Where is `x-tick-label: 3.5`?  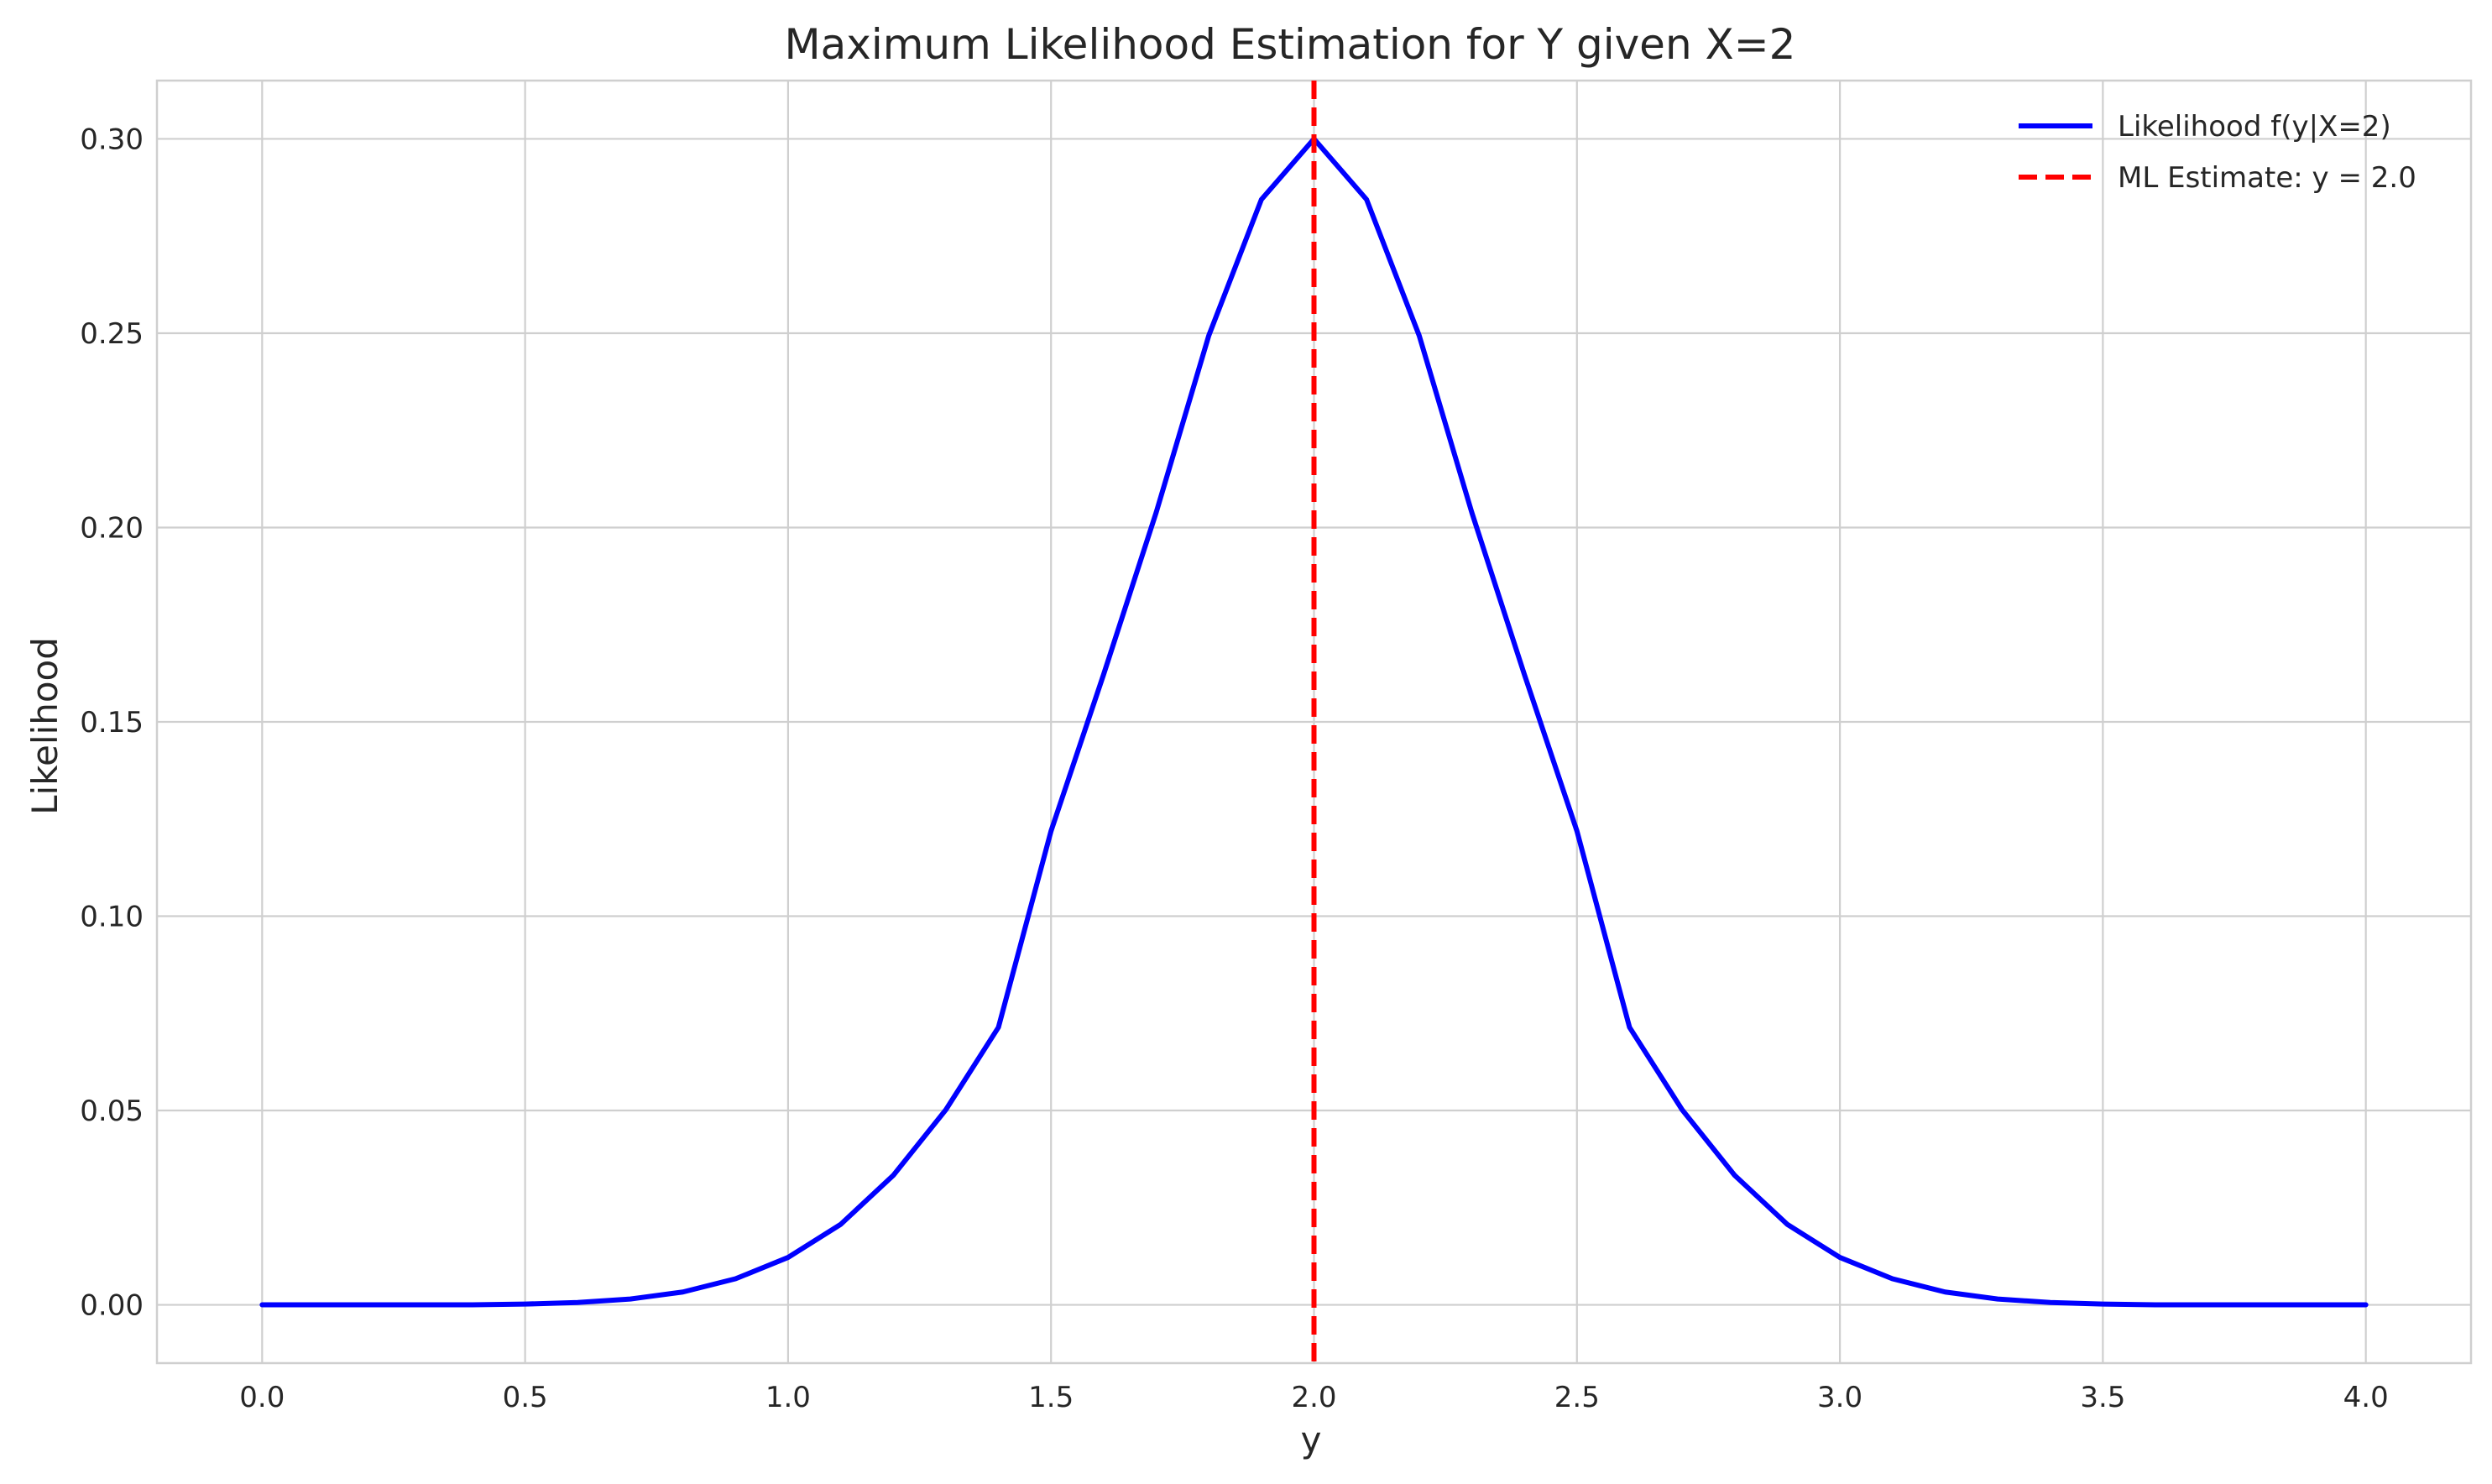 x-tick-label: 3.5 is located at coordinates (2102, 1397).